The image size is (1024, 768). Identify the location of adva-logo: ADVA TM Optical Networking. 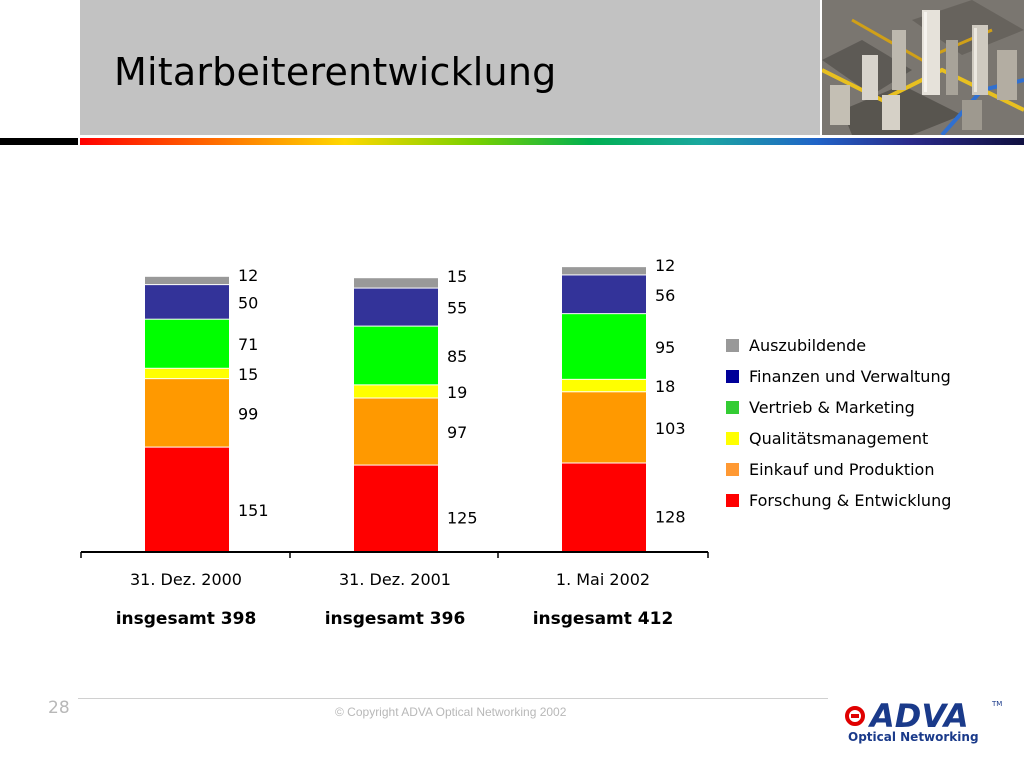
(923, 720).